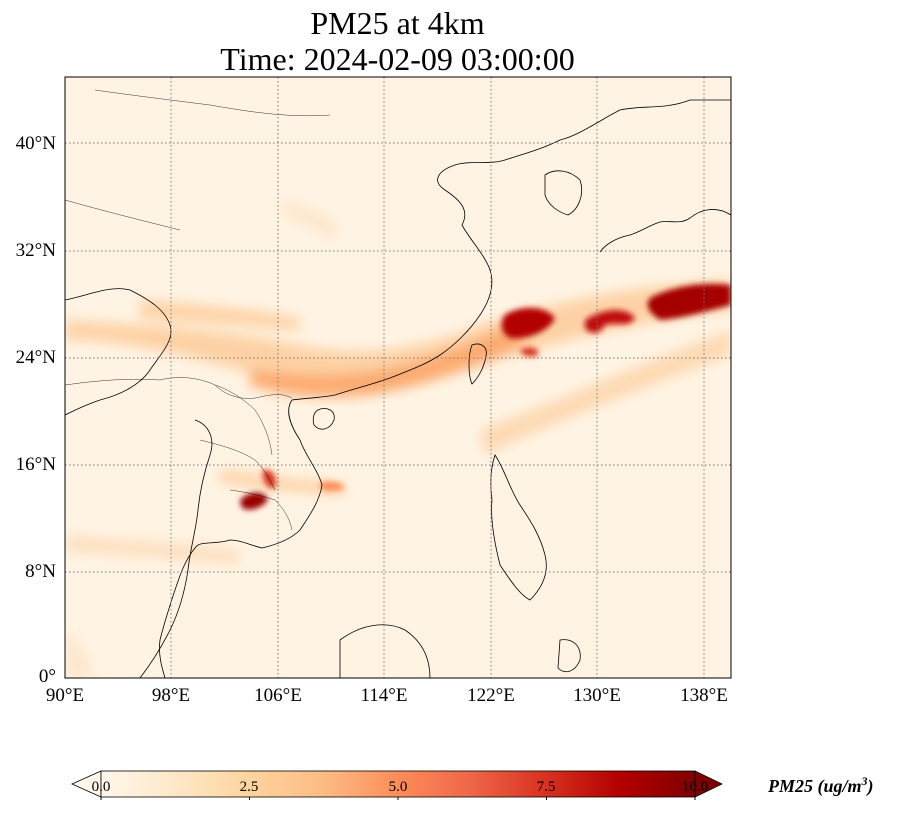 This screenshot has width=905, height=836. I want to click on lon-tick-90e: 90°E, so click(65, 695).